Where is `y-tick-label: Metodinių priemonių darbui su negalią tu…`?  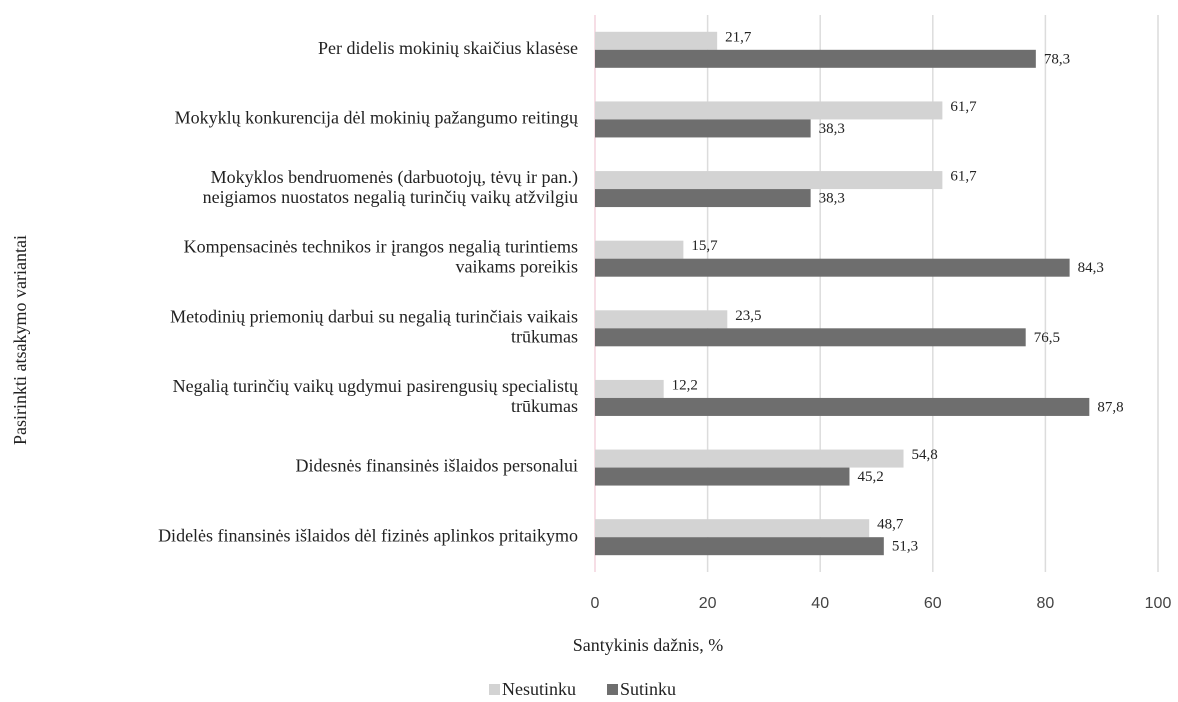 y-tick-label: Metodinių priemonių darbui su negalią tu… is located at coordinates (374, 326).